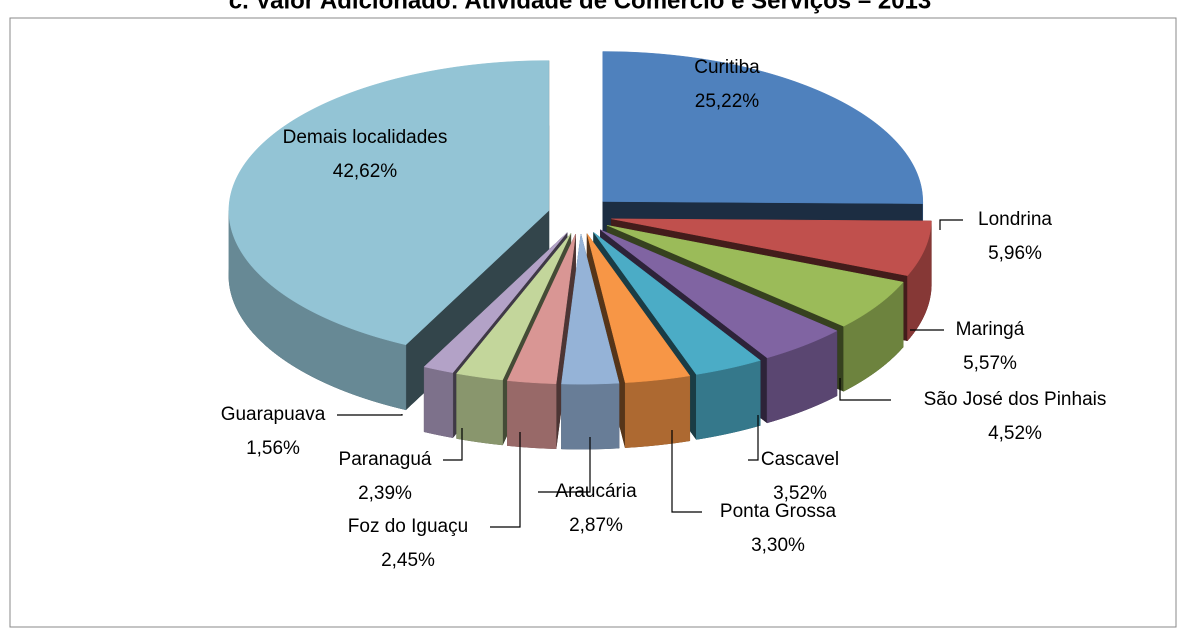 This screenshot has height=628, width=1187. I want to click on slice-label: Cascavel, so click(800, 459).